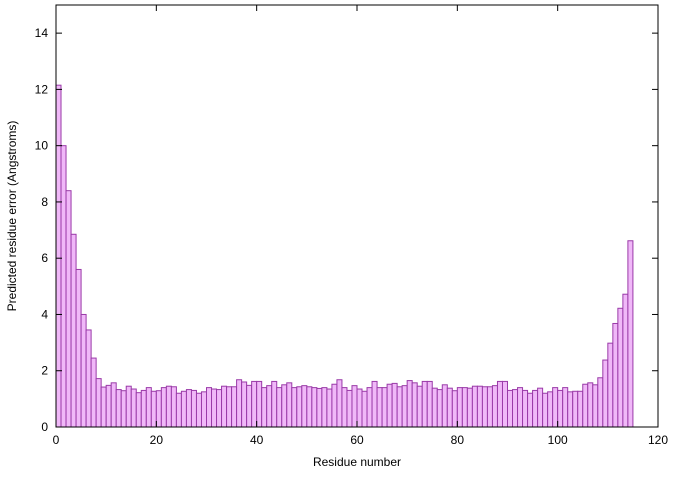 Image resolution: width=675 pixels, height=477 pixels. Describe the element at coordinates (44, 314) in the screenshot. I see `y-tick-label: 4` at that location.